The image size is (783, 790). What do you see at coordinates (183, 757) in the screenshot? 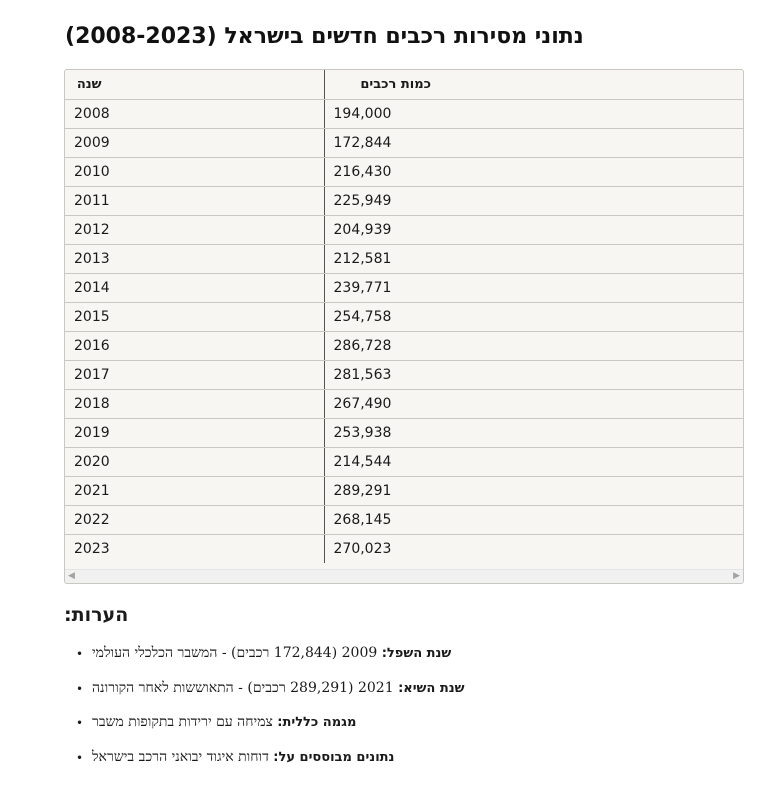
I see `note-body: דוחות איגוד יבואני הרכב בישראל` at bounding box center [183, 757].